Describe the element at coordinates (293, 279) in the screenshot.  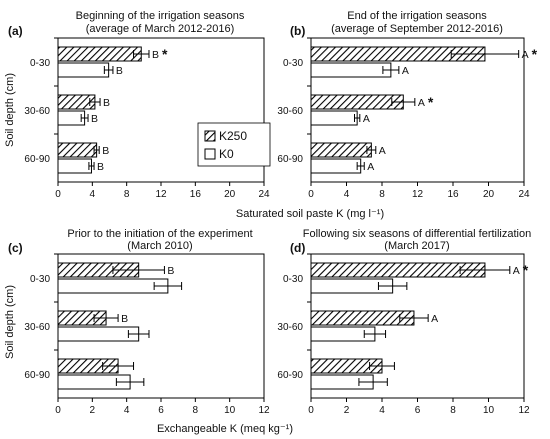
I see `panel-d-category-label: 0-30` at that location.